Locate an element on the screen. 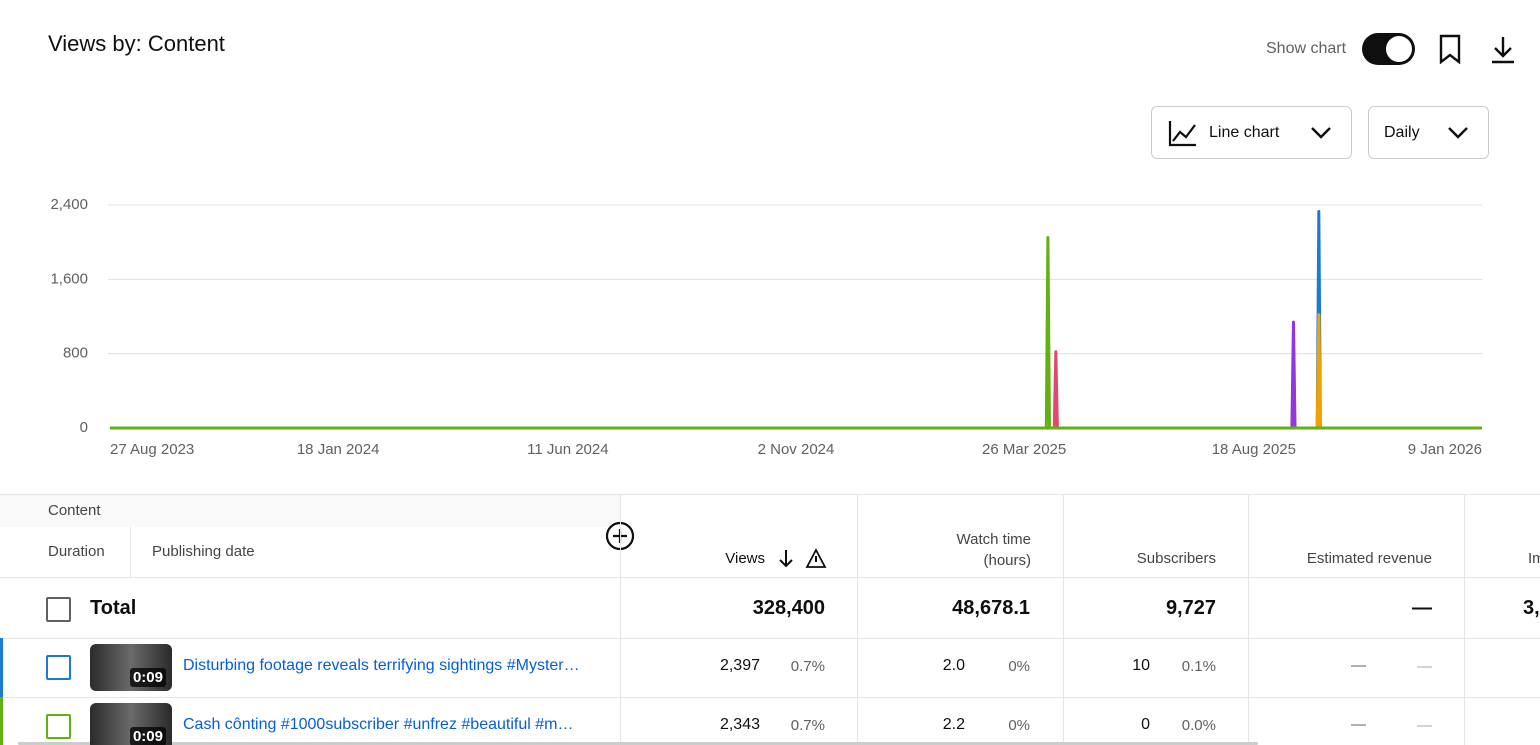 This screenshot has height=745, width=1540. column-header: Subscribers is located at coordinates (1176, 558).